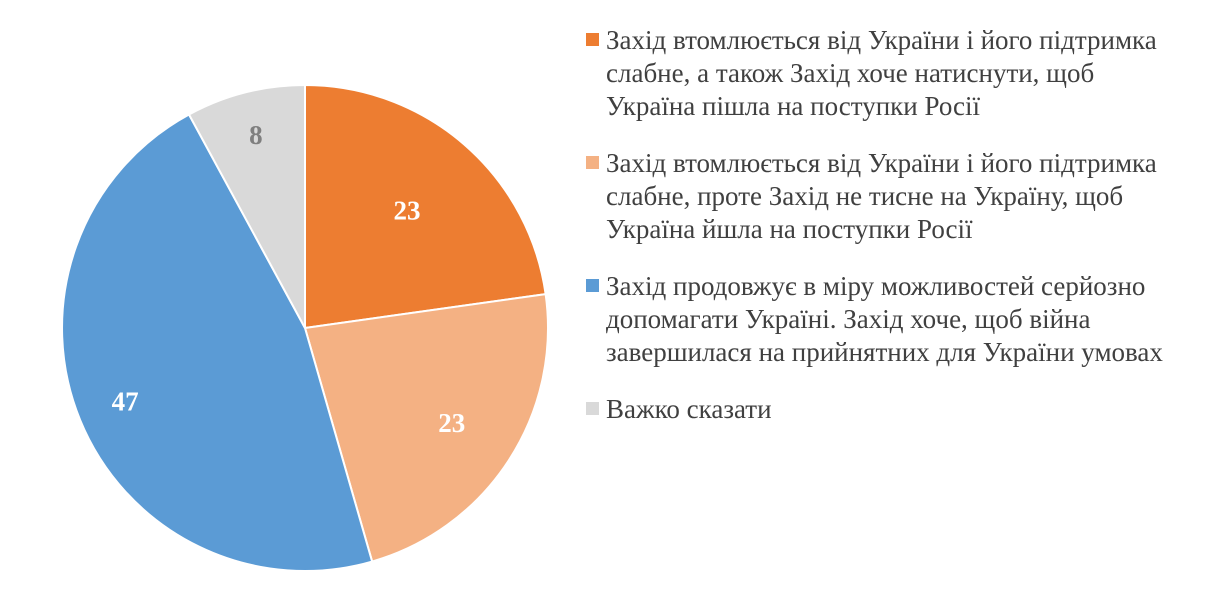  Describe the element at coordinates (256, 135) in the screenshot. I see `data-label-3: 8` at that location.